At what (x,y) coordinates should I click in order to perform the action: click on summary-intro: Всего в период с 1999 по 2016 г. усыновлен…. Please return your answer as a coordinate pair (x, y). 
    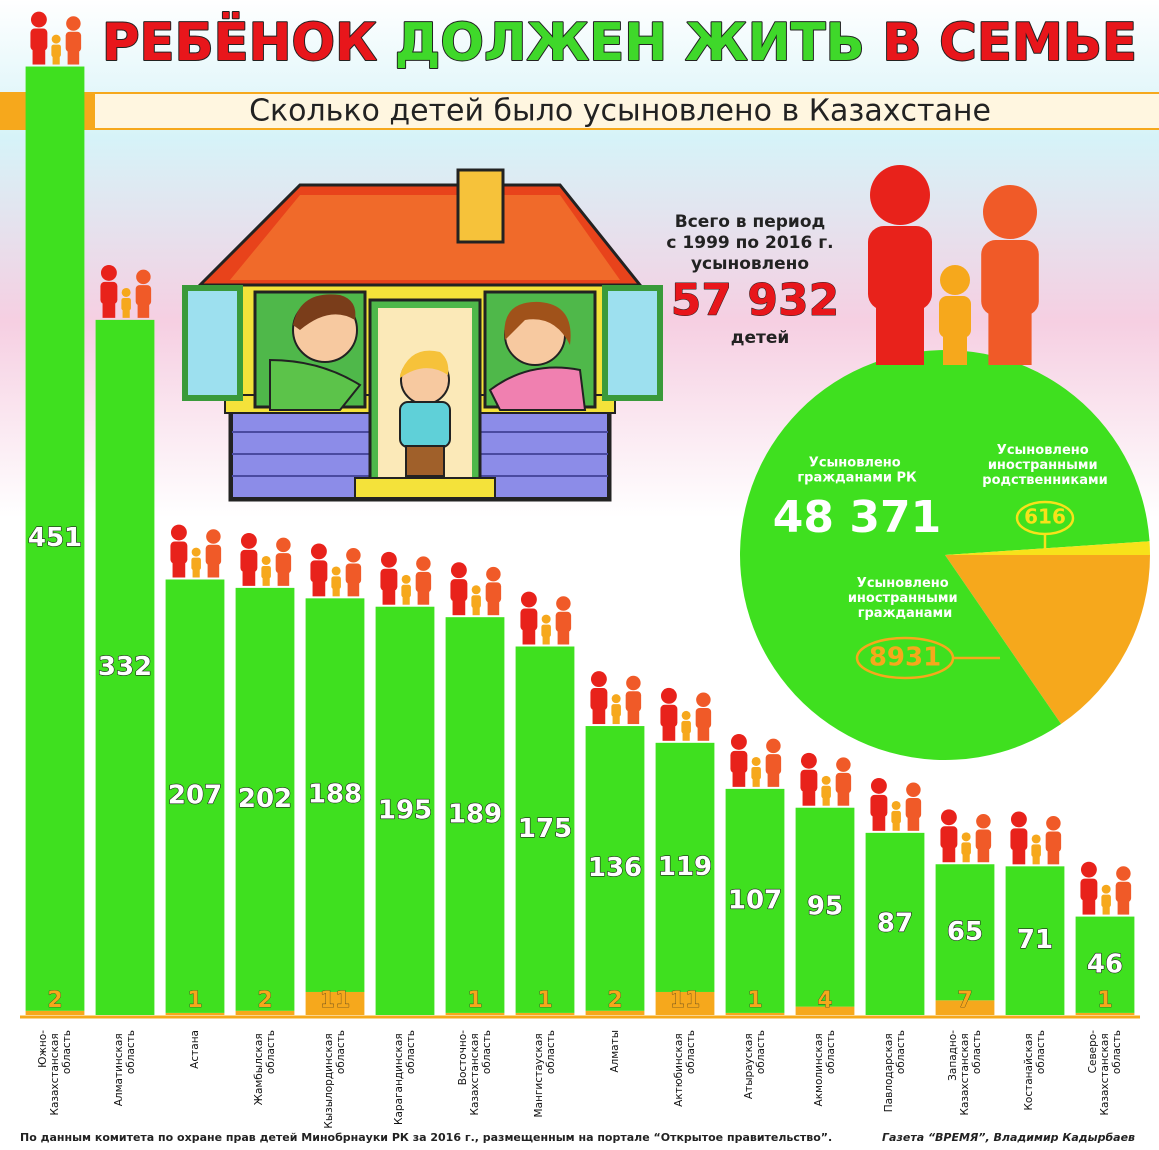
    Looking at the image, I should click on (749, 243).